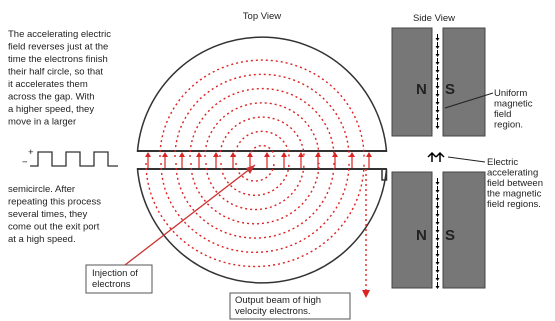 The image size is (555, 321). Describe the element at coordinates (31, 152) in the screenshot. I see `wave-plus: +` at that location.